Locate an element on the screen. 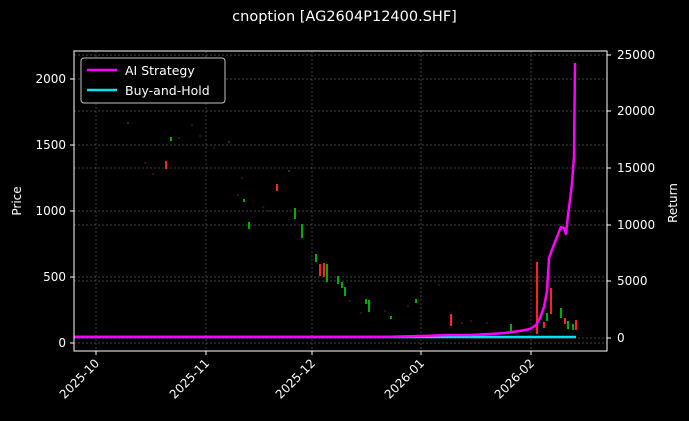  right-y-axis is located at coordinates (609, 196).